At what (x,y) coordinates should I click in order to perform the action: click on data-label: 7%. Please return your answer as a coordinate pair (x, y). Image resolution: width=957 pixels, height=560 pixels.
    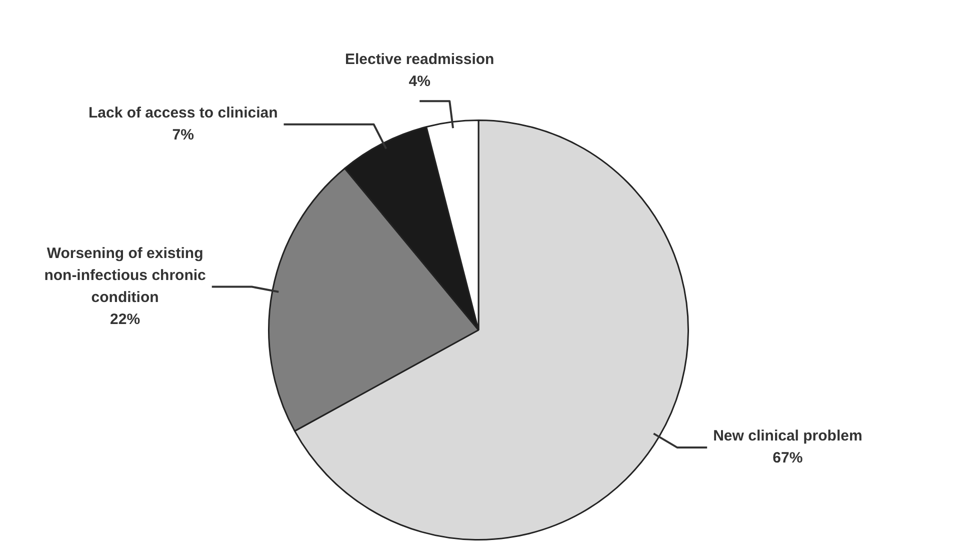
    Looking at the image, I should click on (183, 135).